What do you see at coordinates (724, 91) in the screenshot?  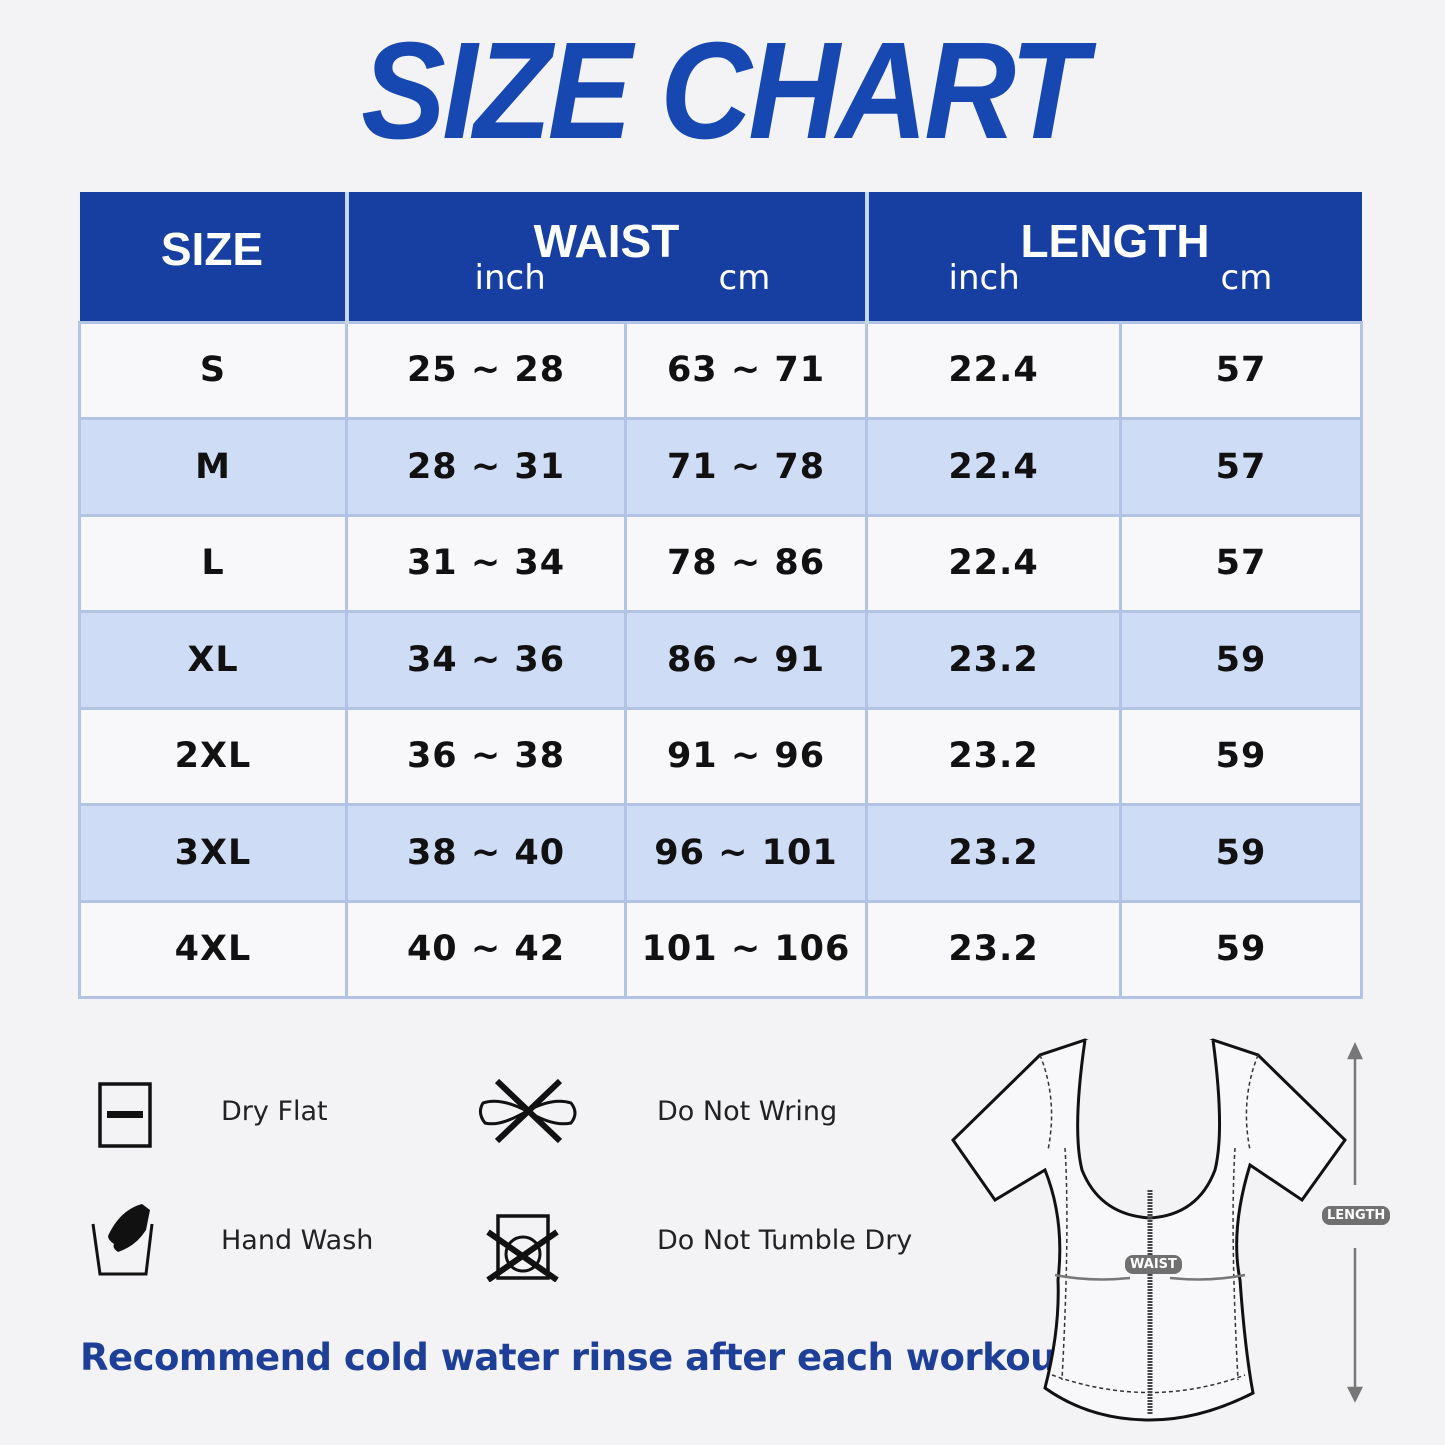 I see `page-title: SIZE CHART` at bounding box center [724, 91].